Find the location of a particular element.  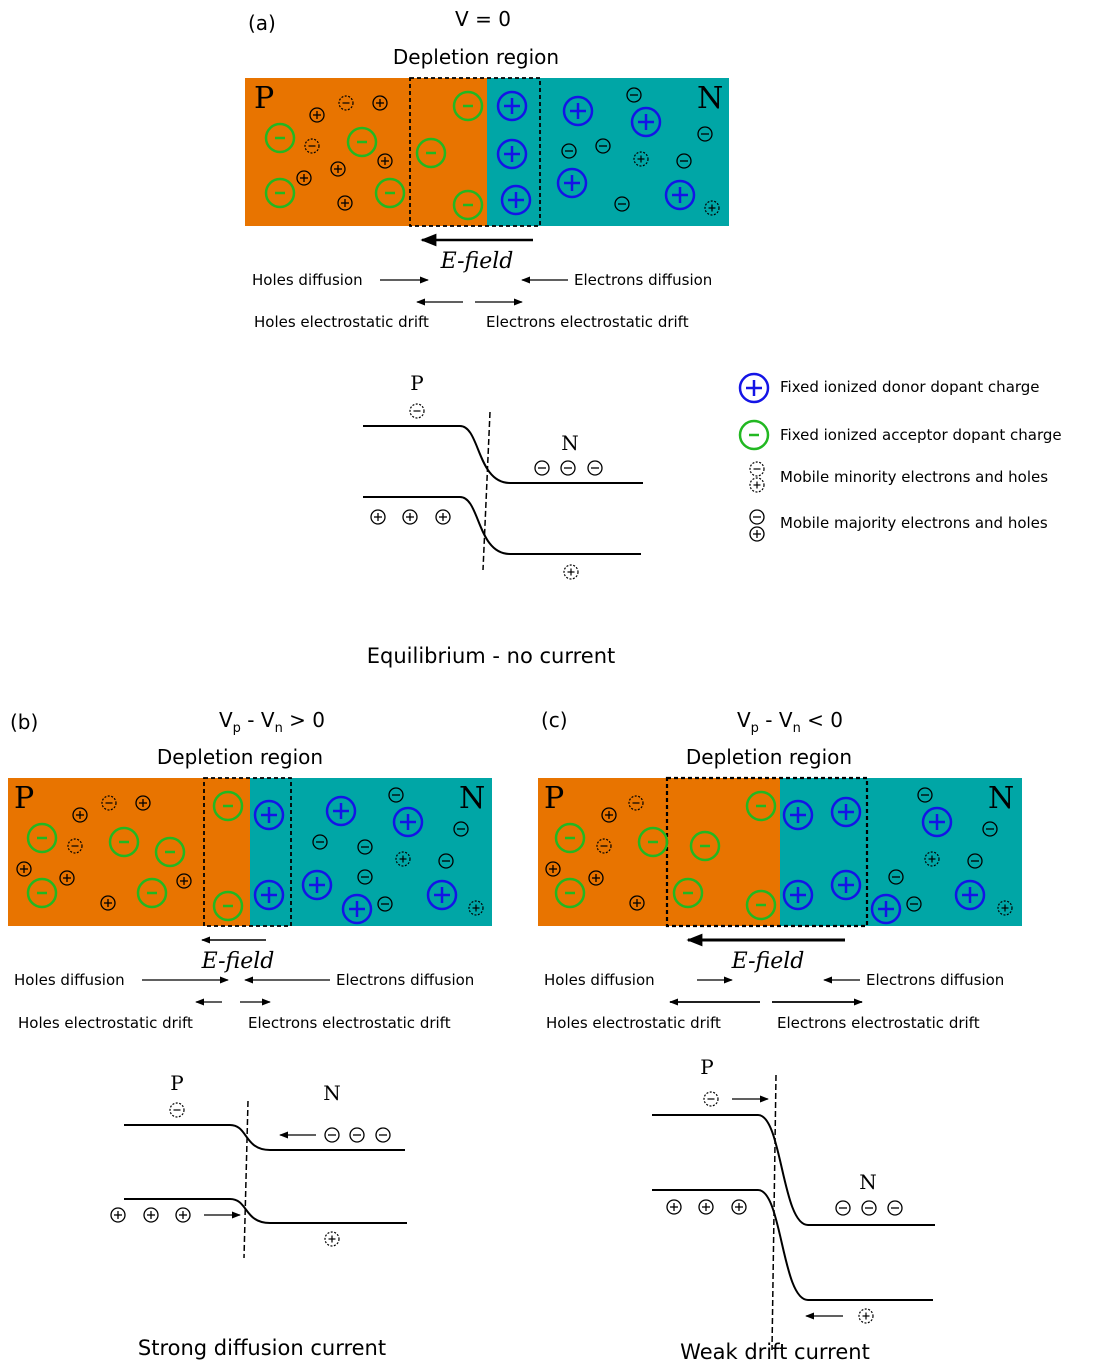

panel-c-caption: Weak drift current is located at coordinates (775, 1352).